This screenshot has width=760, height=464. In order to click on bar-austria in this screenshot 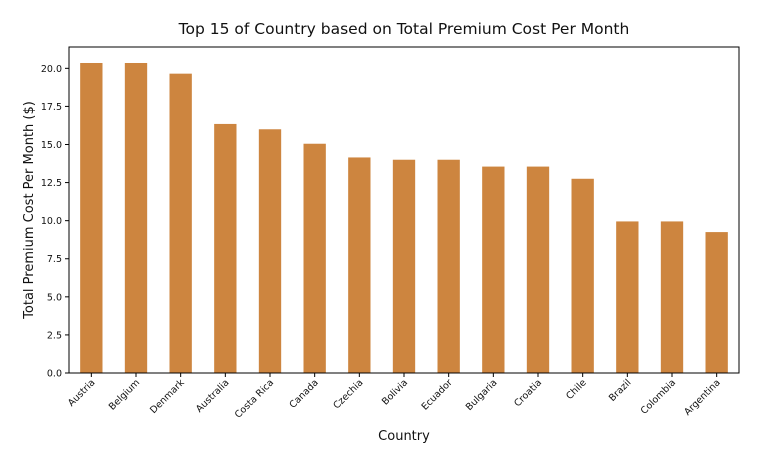, I will do `click(91, 217)`.